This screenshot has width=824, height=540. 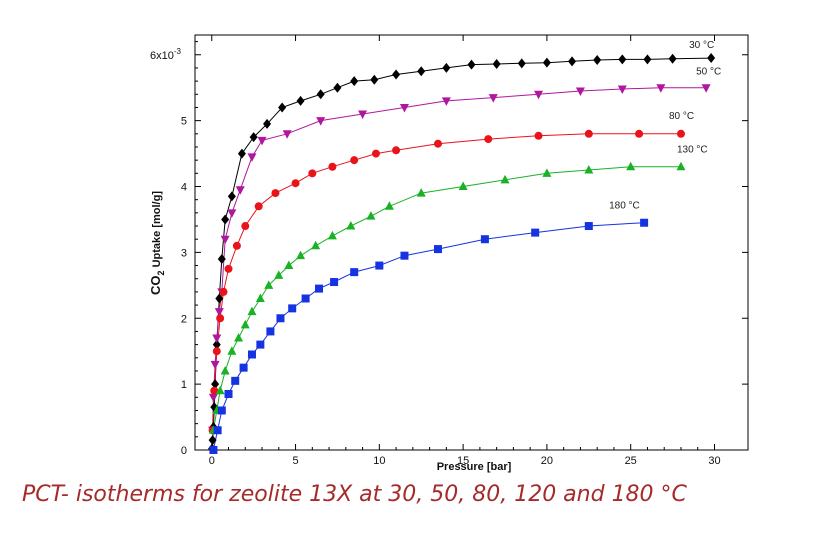 What do you see at coordinates (631, 461) in the screenshot?
I see `x-tick-label: 25` at bounding box center [631, 461].